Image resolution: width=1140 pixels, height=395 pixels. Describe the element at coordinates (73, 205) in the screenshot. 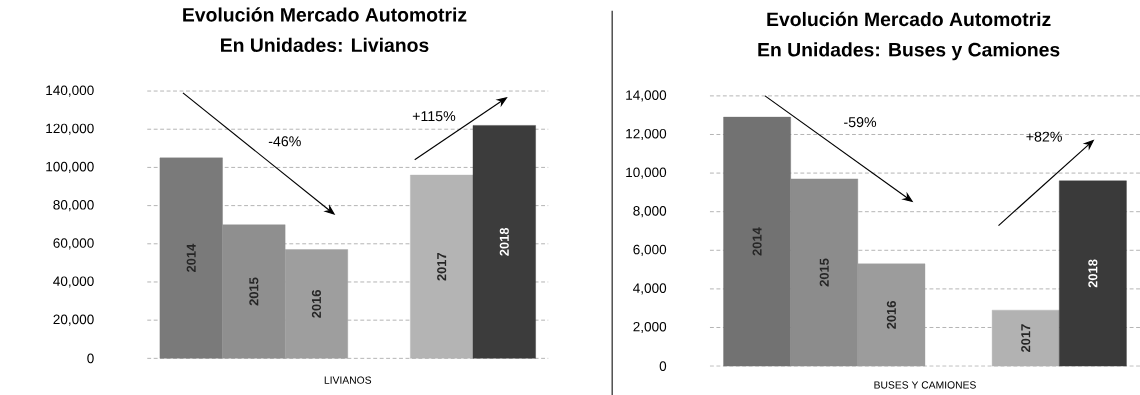

I see `y-tick-label: 80,000` at that location.